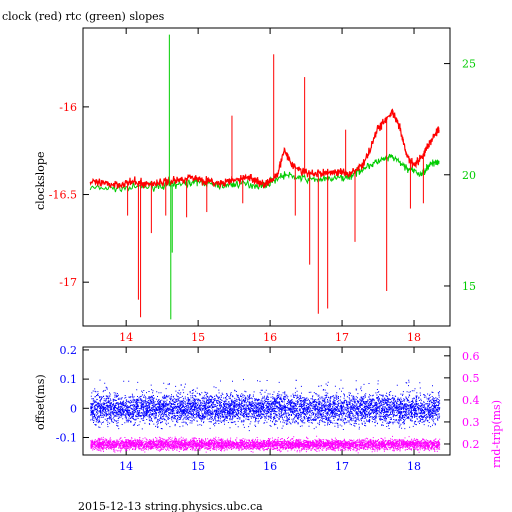 The image size is (512, 512). I want to click on y-tick-label: -16, so click(68, 107).